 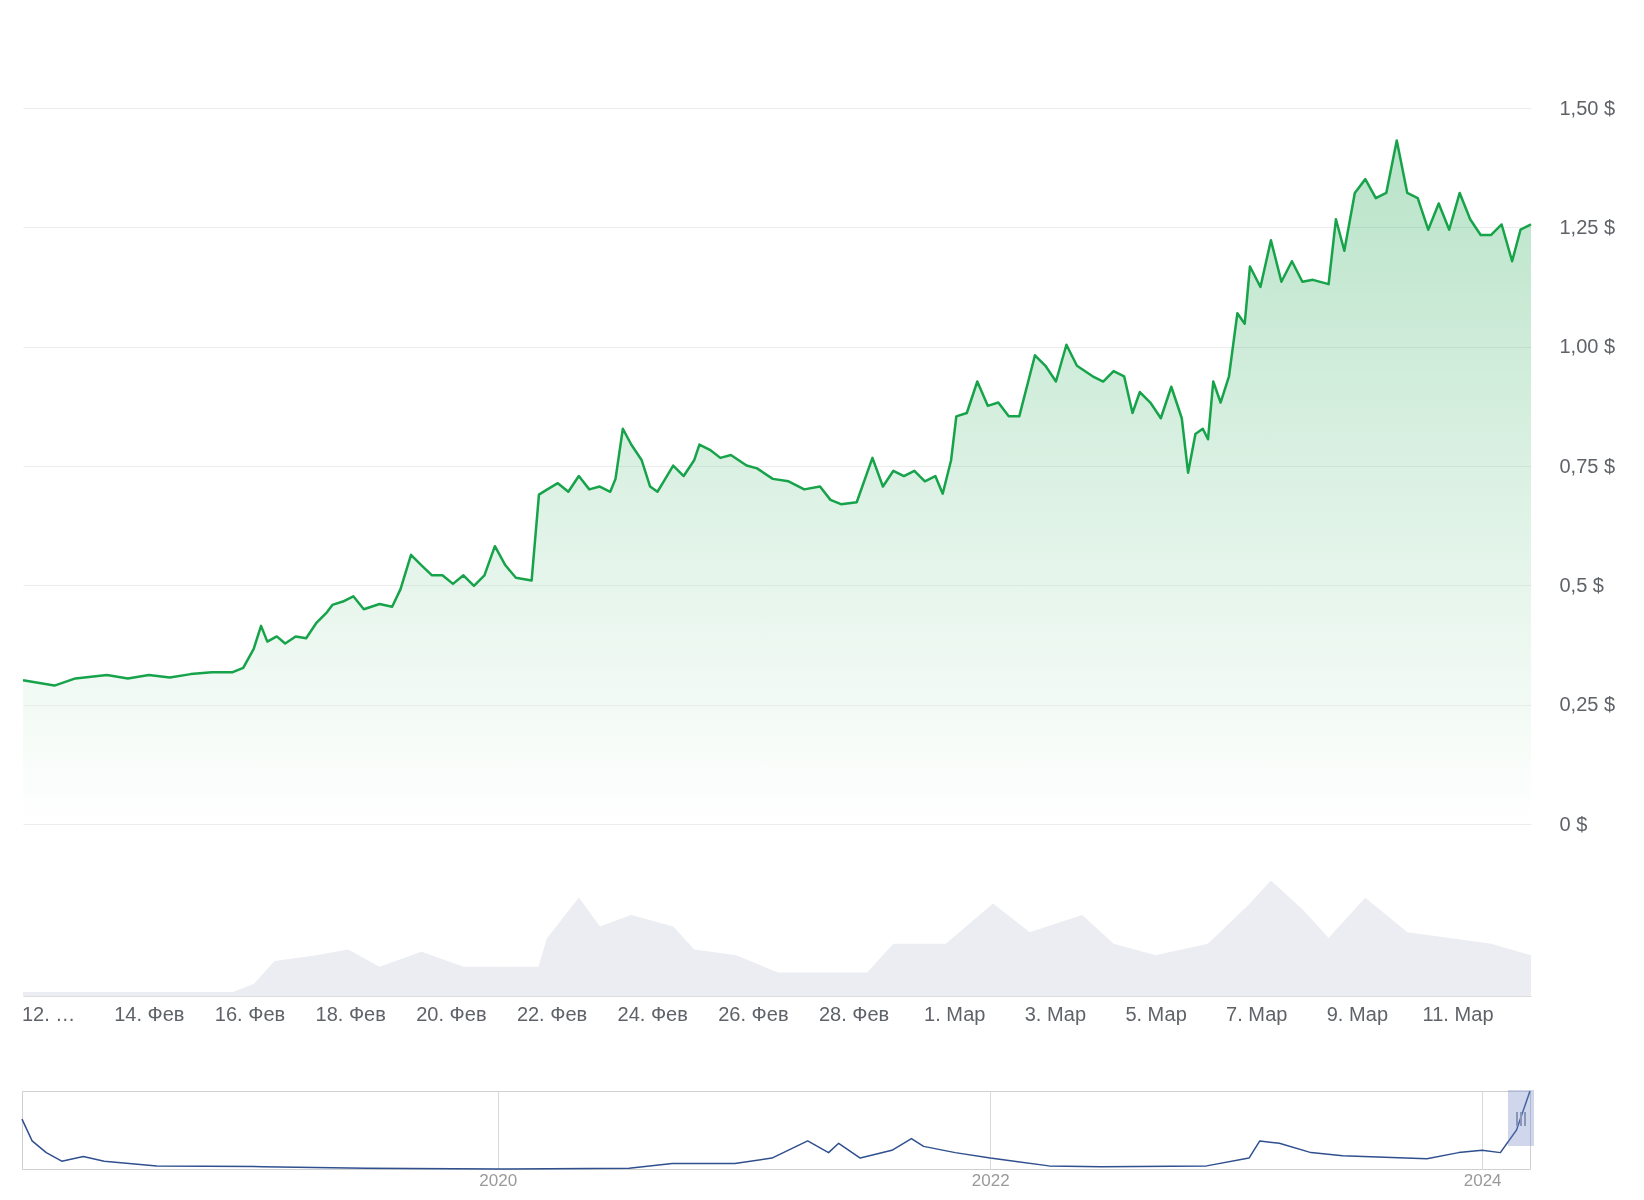 What do you see at coordinates (451, 1013) in the screenshot?
I see `x-tick-label: 20. Фев` at bounding box center [451, 1013].